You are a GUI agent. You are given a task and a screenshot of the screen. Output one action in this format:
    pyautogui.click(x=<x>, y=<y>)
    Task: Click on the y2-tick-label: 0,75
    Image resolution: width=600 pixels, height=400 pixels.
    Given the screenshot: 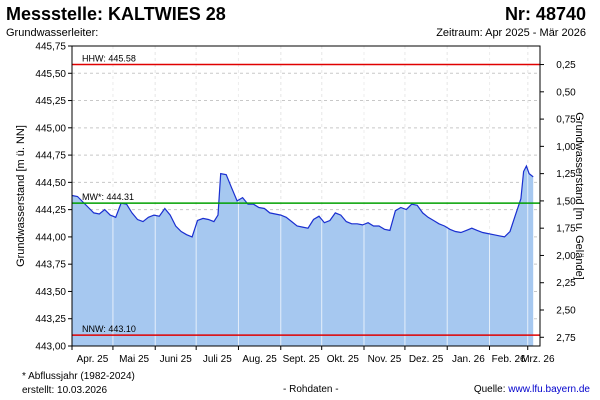 What is the action you would take?
    pyautogui.click(x=566, y=120)
    